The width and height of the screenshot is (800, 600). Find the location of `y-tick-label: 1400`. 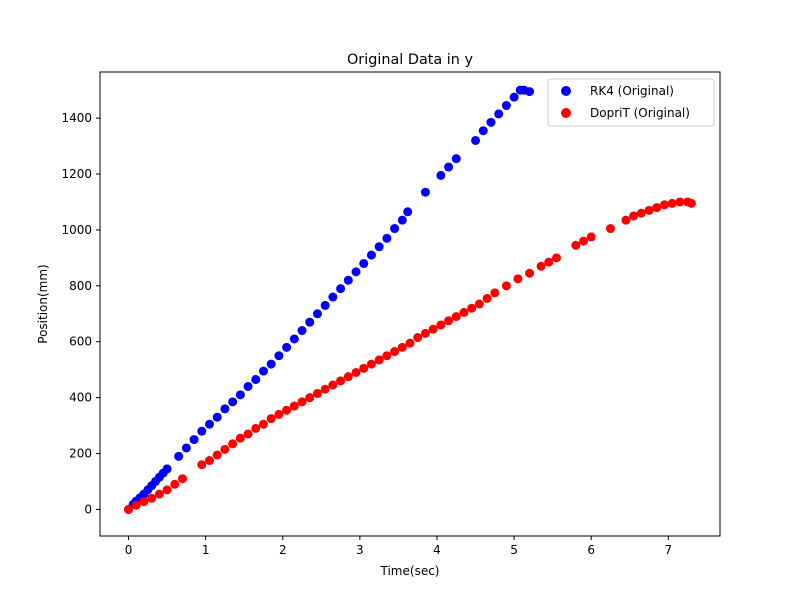

y-tick-label: 1400 is located at coordinates (76, 118).